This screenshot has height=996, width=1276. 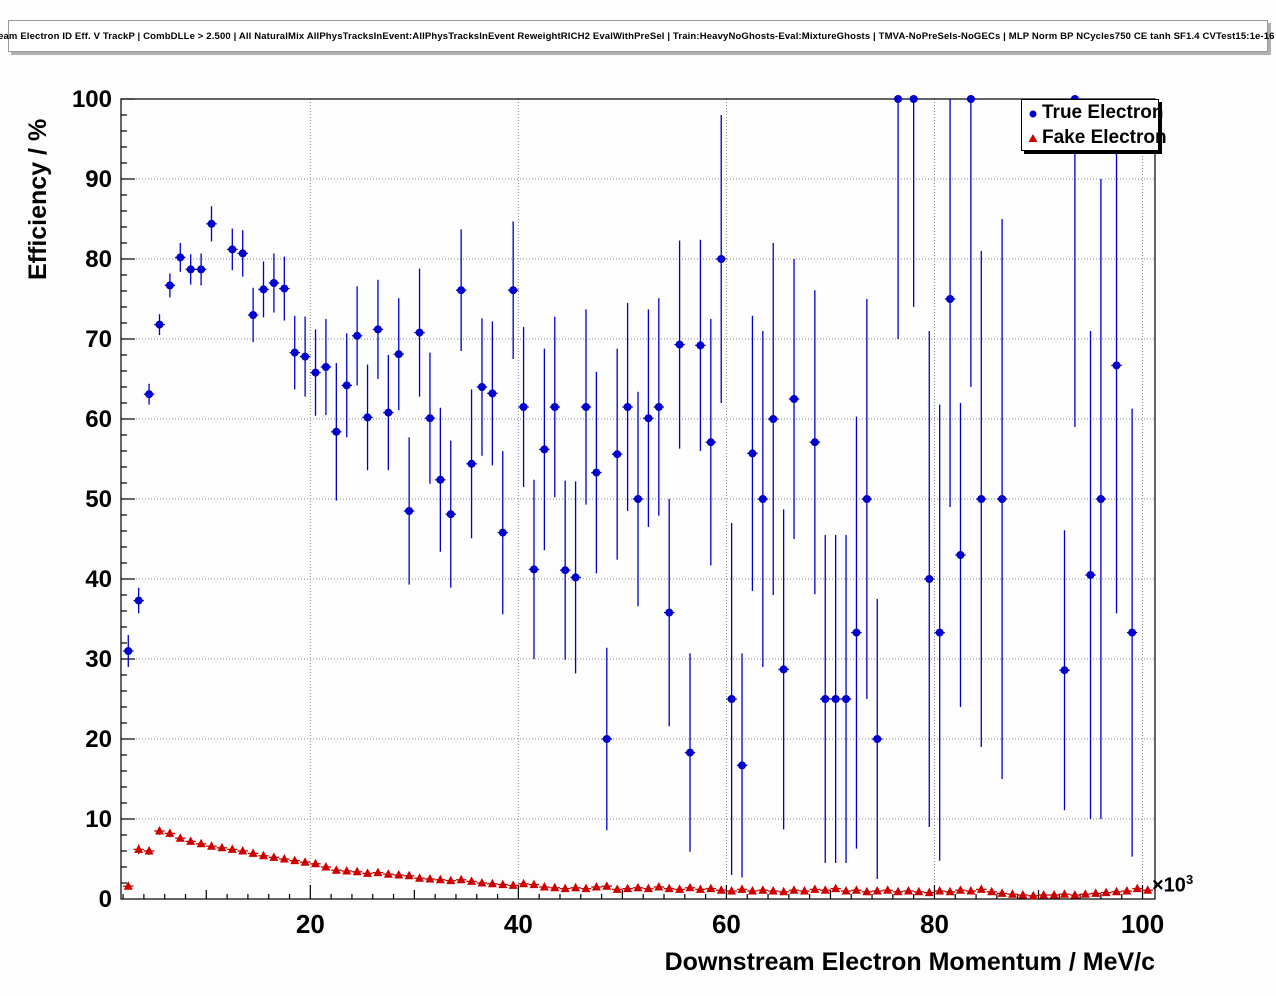 I want to click on x-axis-ticks, so click(x=633, y=892).